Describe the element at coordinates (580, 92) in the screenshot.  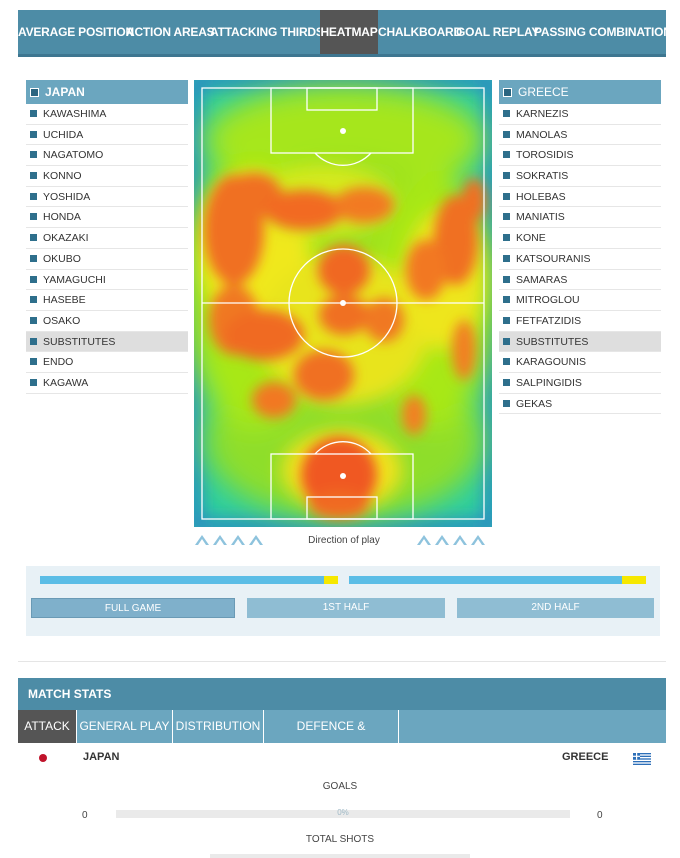
I see `team-header-greece: GREECE` at that location.